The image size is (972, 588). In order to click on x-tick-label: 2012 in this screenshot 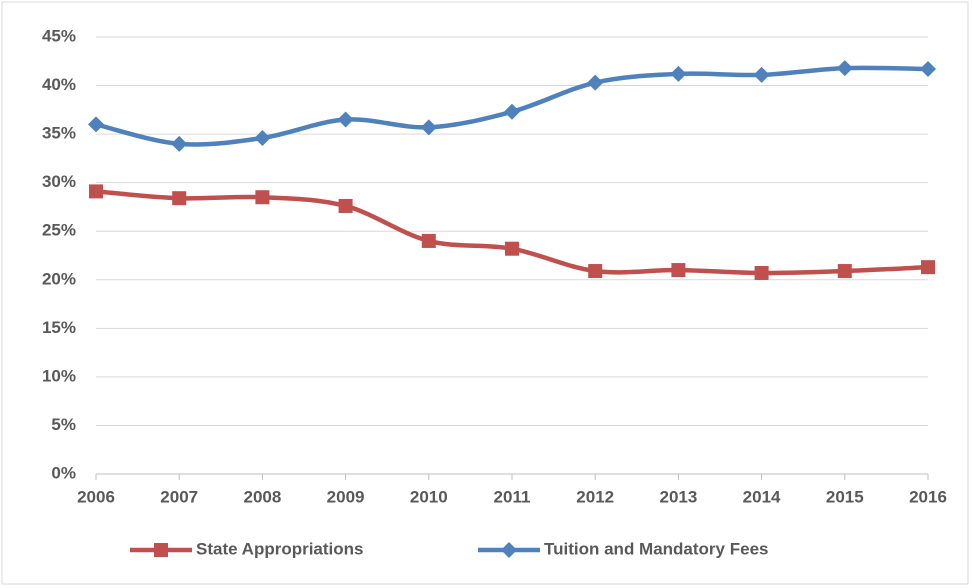, I will do `click(595, 496)`.